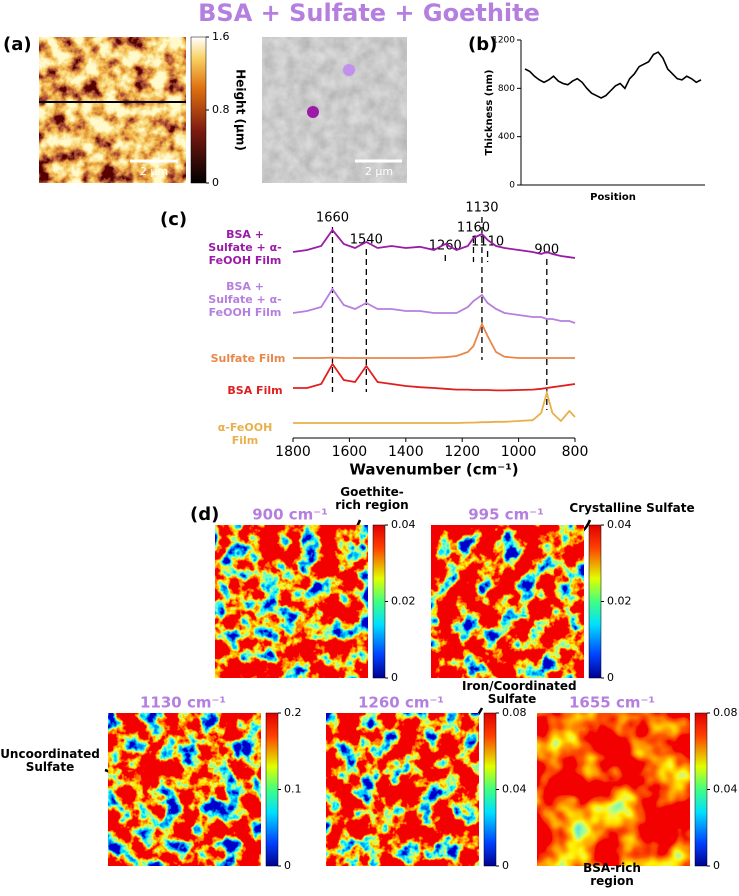 The height and width of the screenshot is (896, 739). What do you see at coordinates (221, 36) in the screenshot?
I see `colorbar-tick-label: 1.6` at bounding box center [221, 36].